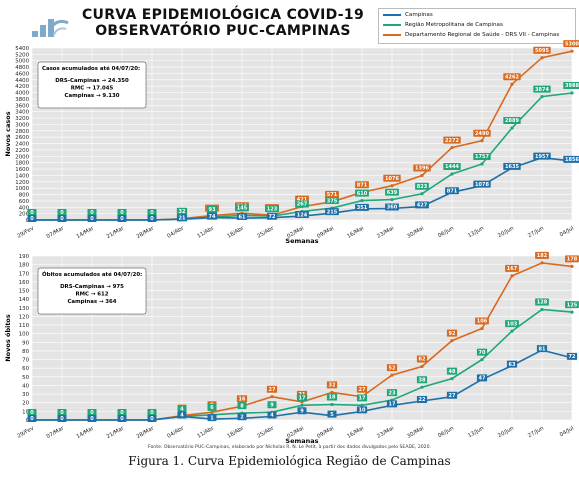 Image resolution: width=579 pixels, height=503 pixels. Describe the element at coordinates (50, 28) in the screenshot. I see `observatory-logo-icon` at that location.